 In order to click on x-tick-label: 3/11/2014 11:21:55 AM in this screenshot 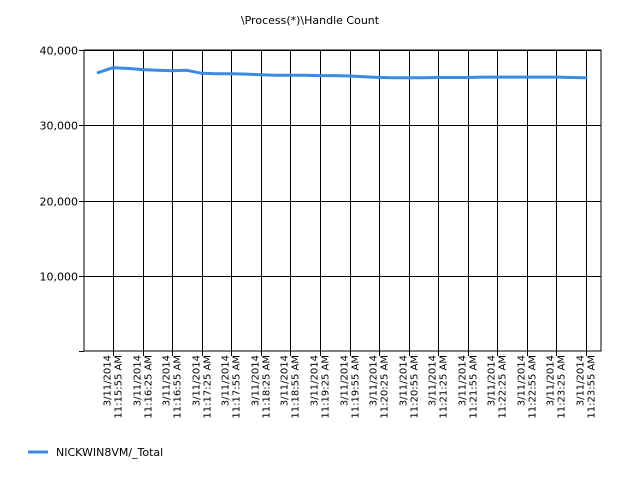, I will do `click(469, 387)`.